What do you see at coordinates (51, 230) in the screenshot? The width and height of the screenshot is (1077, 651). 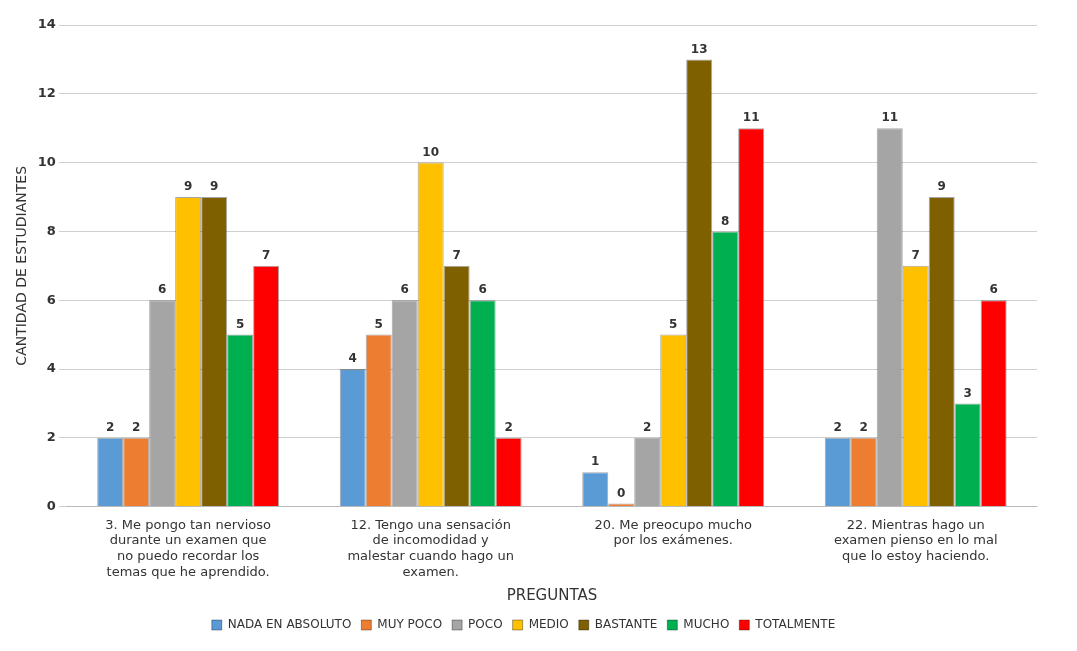 I see `y-tick-label: 8` at bounding box center [51, 230].